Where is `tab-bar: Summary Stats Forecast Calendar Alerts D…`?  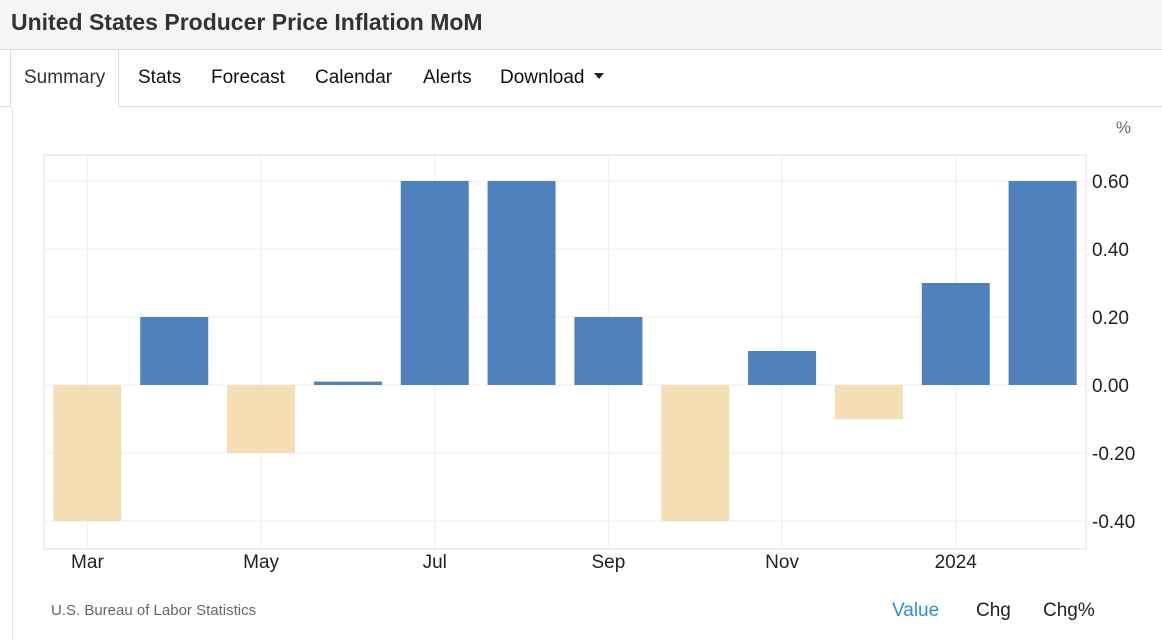 tab-bar: Summary Stats Forecast Calendar Alerts D… is located at coordinates (581, 78).